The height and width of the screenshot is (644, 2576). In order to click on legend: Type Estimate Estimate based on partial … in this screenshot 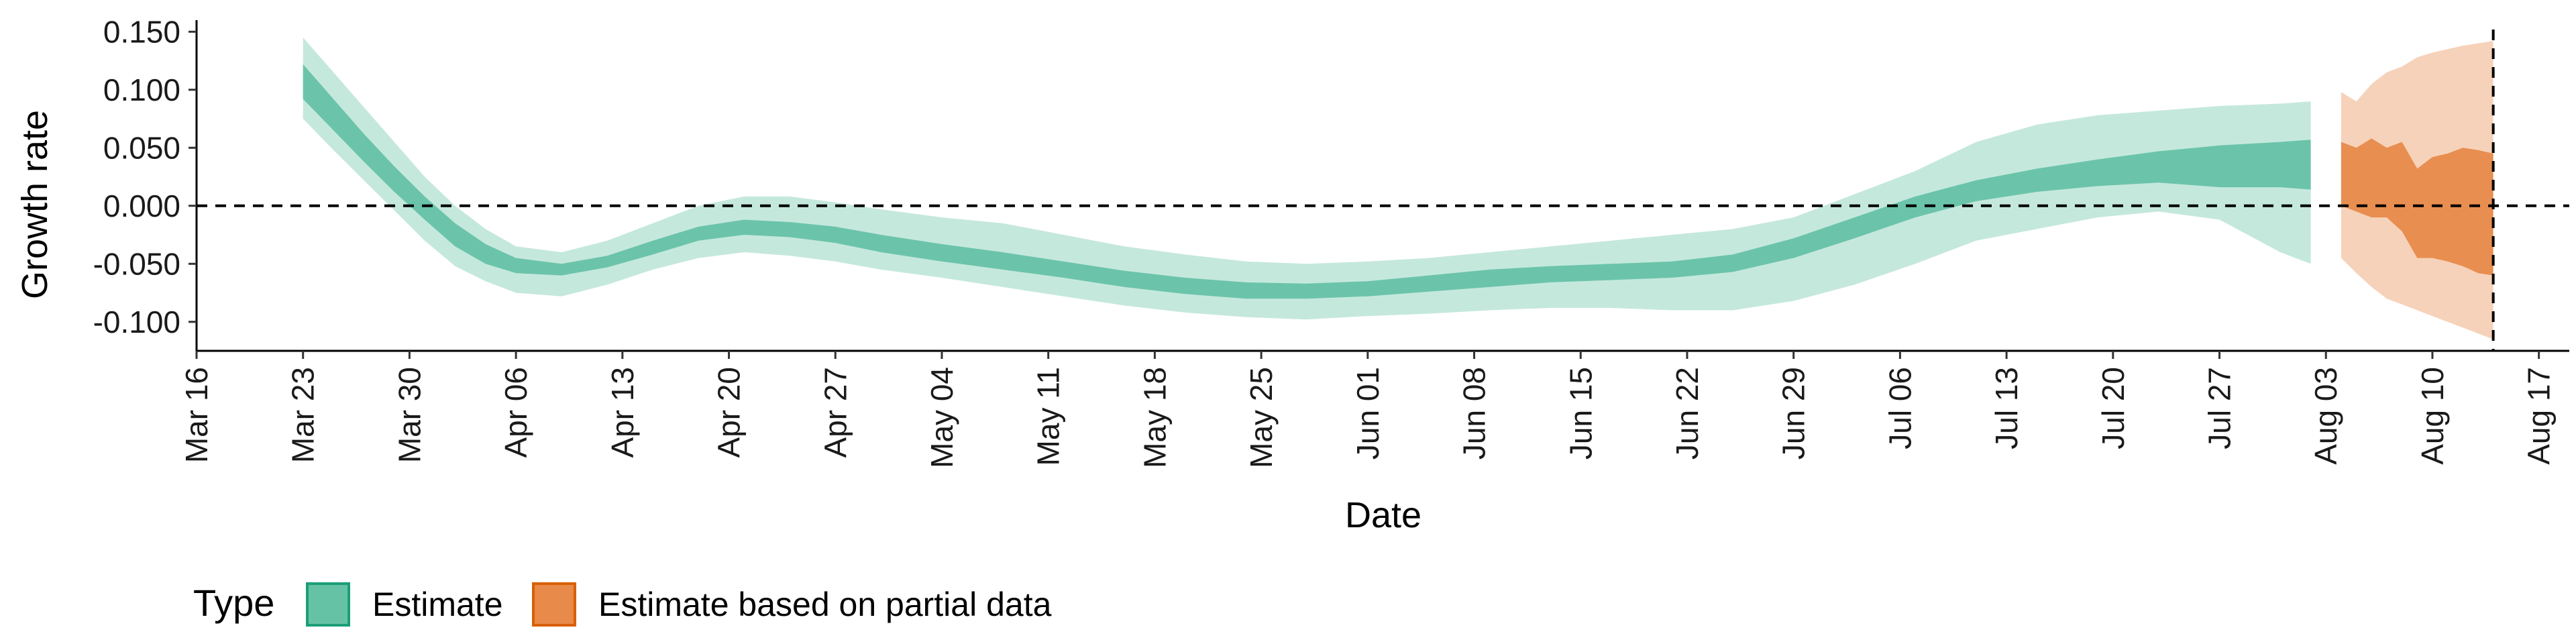, I will do `click(622, 604)`.